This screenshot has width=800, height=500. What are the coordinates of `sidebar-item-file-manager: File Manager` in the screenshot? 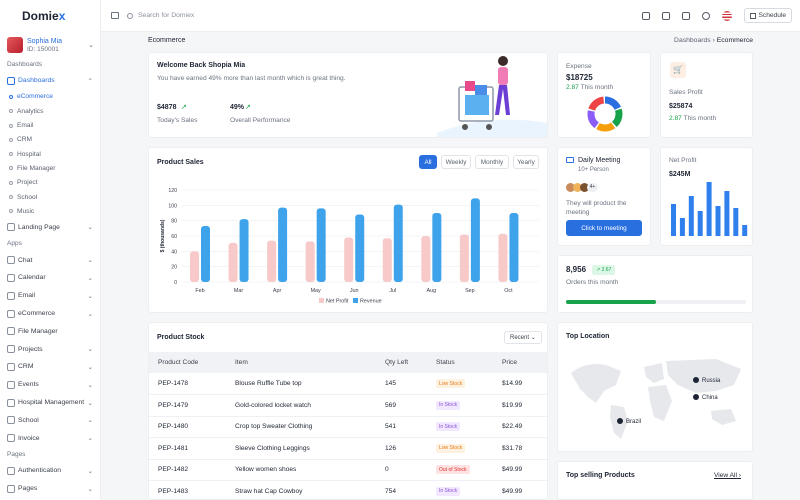 It's located at (50, 331).